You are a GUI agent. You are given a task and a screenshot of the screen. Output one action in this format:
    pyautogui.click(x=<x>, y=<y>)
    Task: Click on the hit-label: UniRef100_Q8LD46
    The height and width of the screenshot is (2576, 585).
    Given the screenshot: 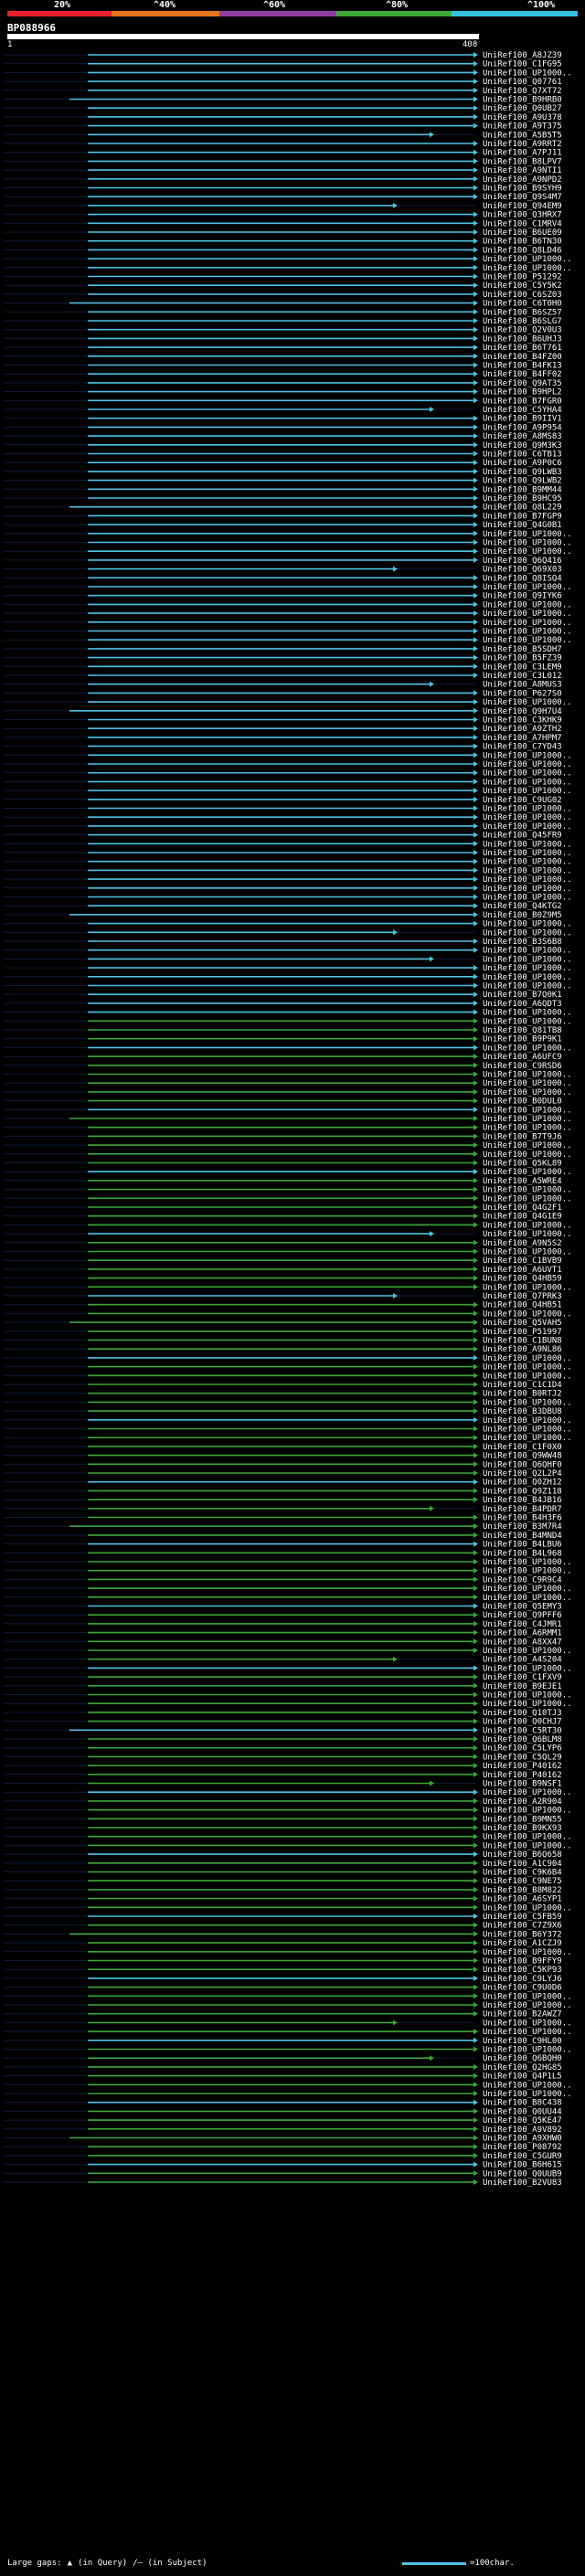 What is the action you would take?
    pyautogui.click(x=522, y=250)
    